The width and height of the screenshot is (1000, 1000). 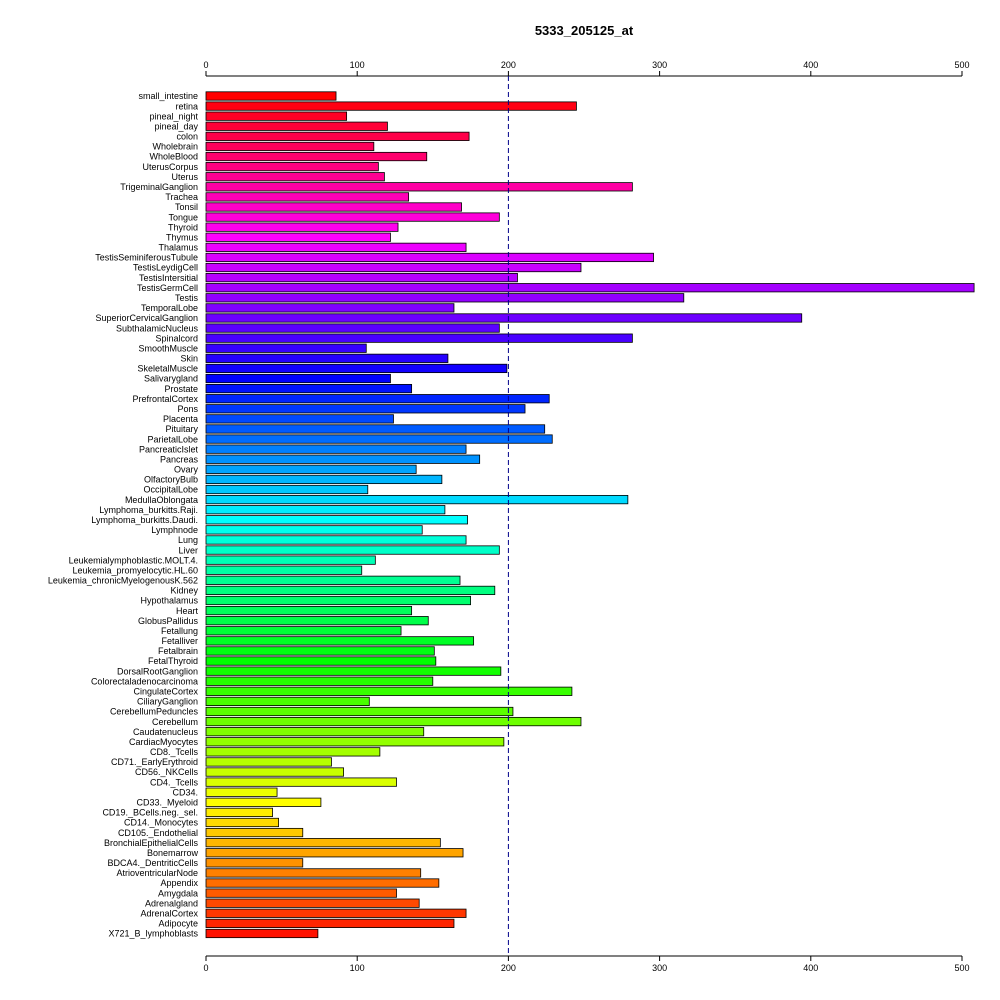 What do you see at coordinates (184, 591) in the screenshot?
I see `category-label: Kidney` at bounding box center [184, 591].